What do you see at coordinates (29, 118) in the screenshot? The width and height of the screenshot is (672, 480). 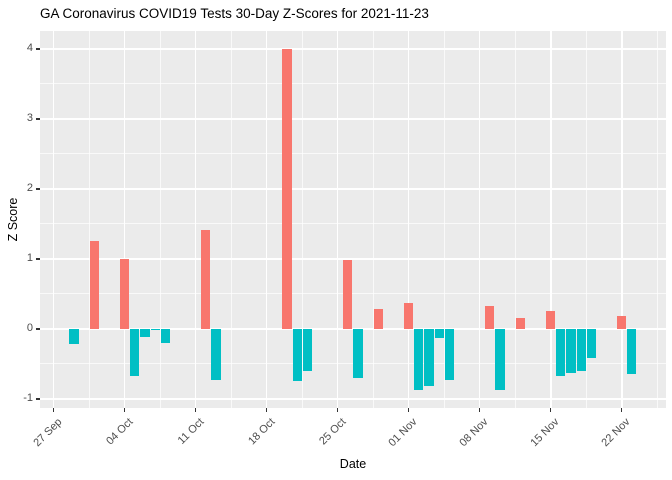 I see `y-tick-label: 3` at bounding box center [29, 118].